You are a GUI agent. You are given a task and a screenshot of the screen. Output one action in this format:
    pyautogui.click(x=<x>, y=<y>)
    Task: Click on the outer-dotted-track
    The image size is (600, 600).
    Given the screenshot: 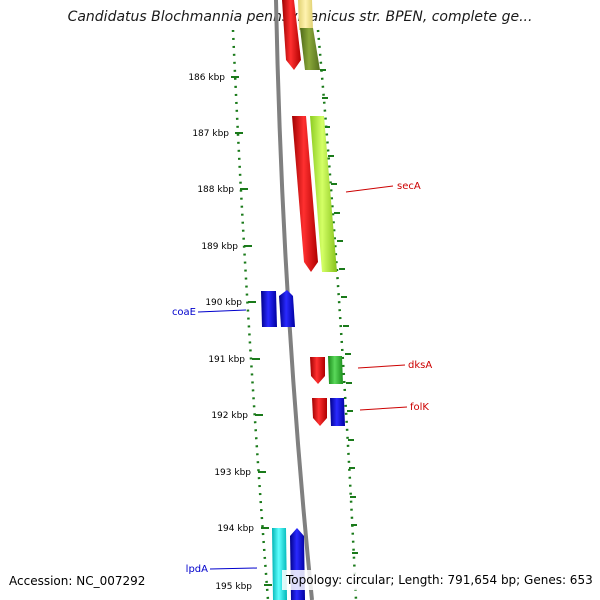 What is the action you would take?
    pyautogui.click(x=337, y=314)
    